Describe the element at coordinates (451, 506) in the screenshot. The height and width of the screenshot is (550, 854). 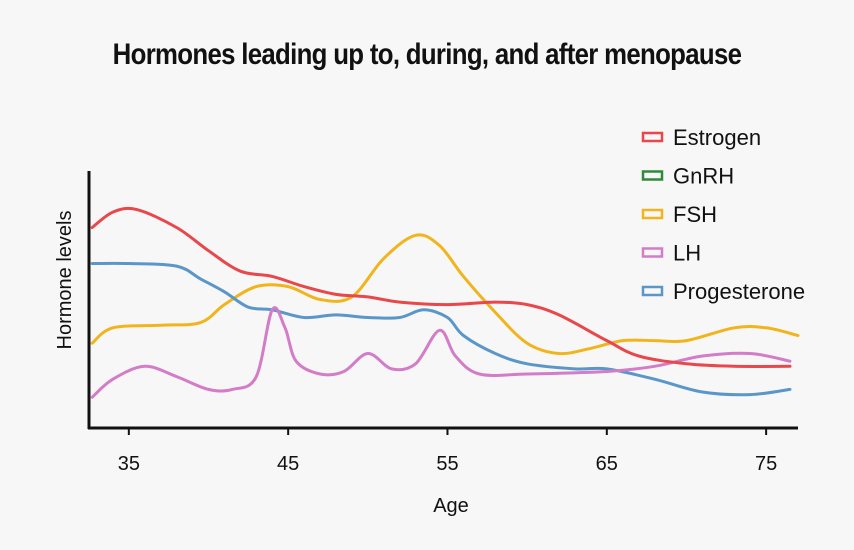
I see `x-axis-label: Age` at that location.